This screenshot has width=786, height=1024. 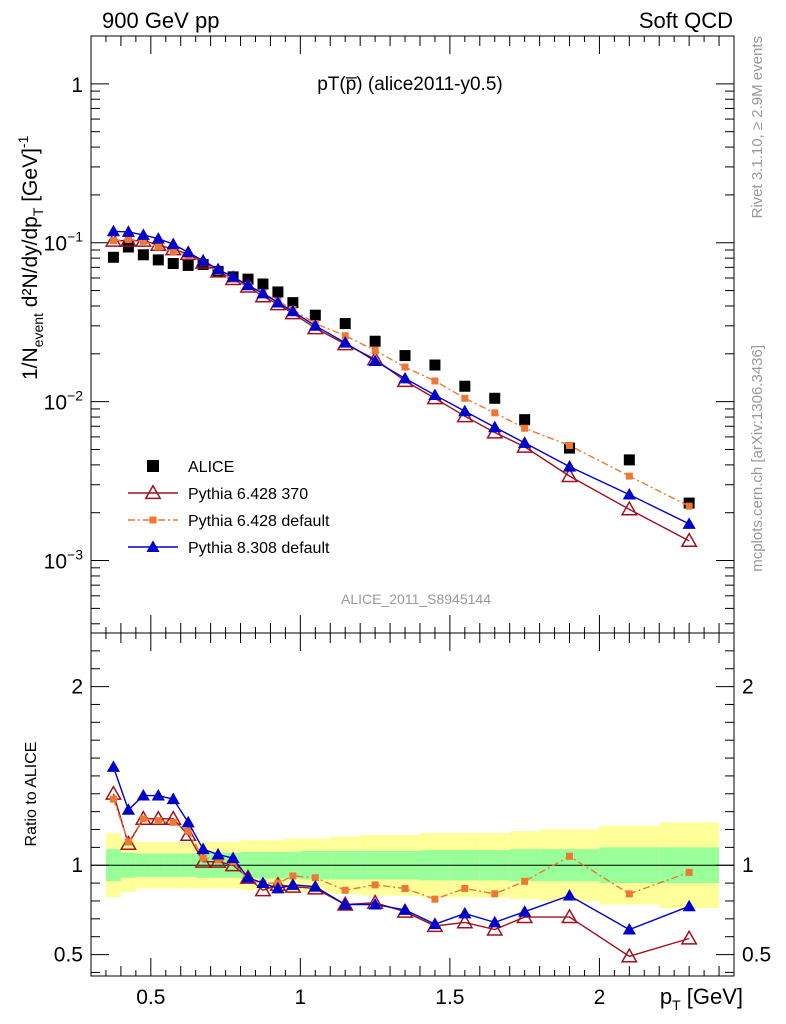 What do you see at coordinates (64, 242) in the screenshot?
I see `main-y-tick-label: 10⁻¹` at bounding box center [64, 242].